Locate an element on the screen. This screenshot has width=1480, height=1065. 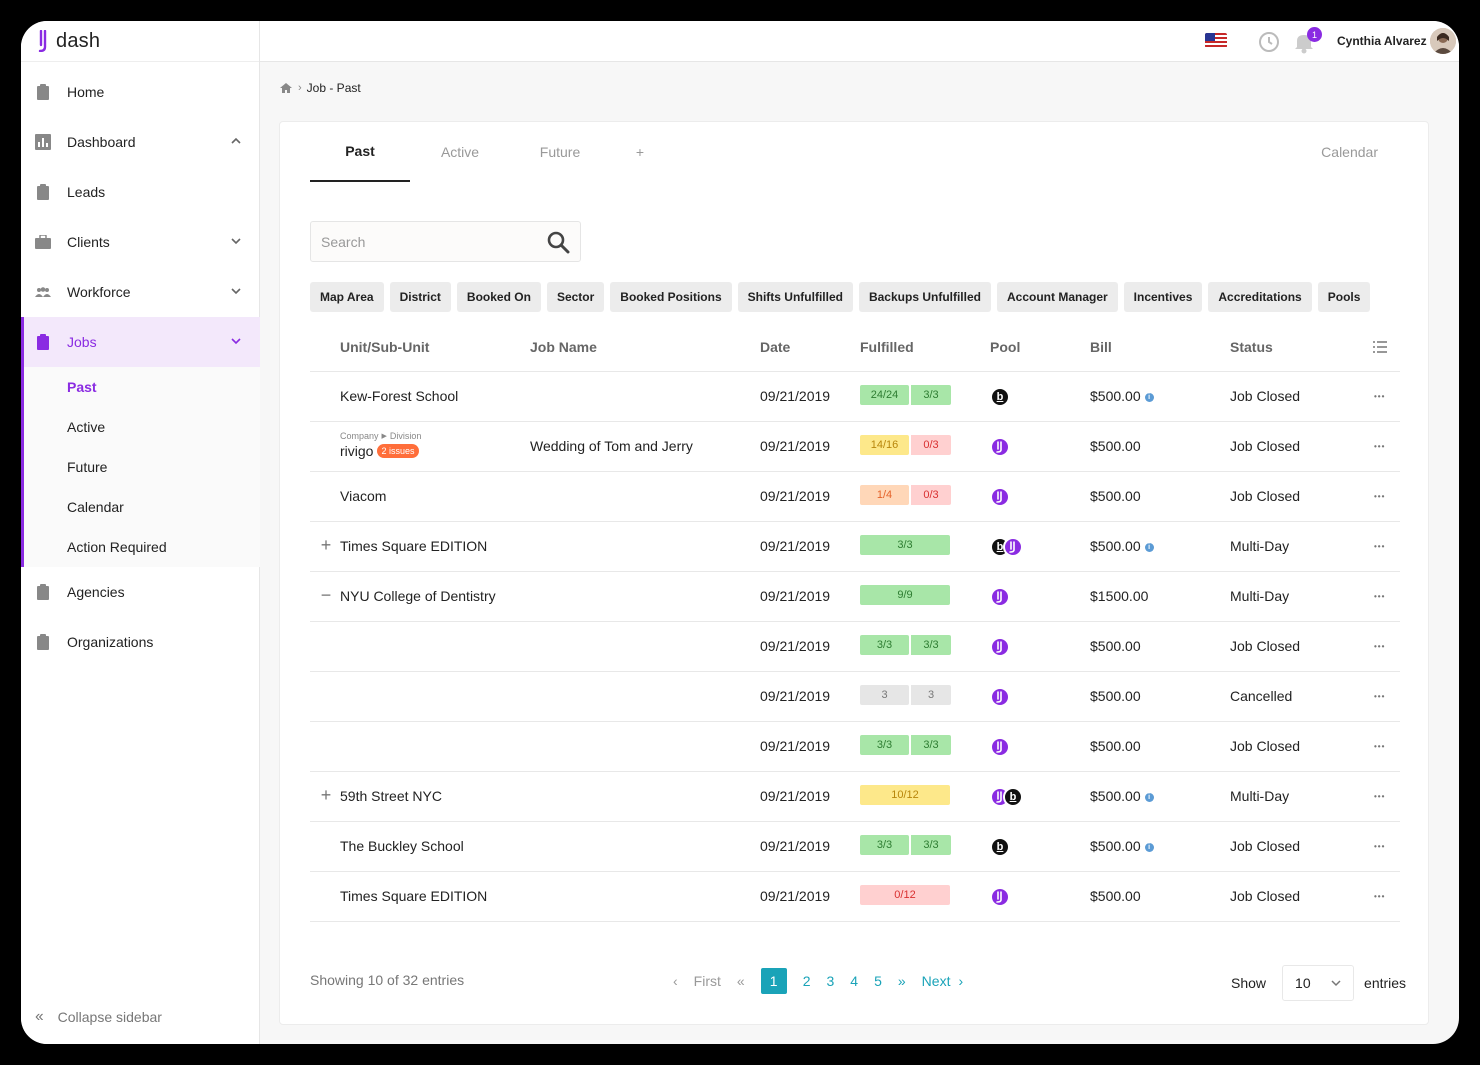
filter-district: District is located at coordinates (420, 297).